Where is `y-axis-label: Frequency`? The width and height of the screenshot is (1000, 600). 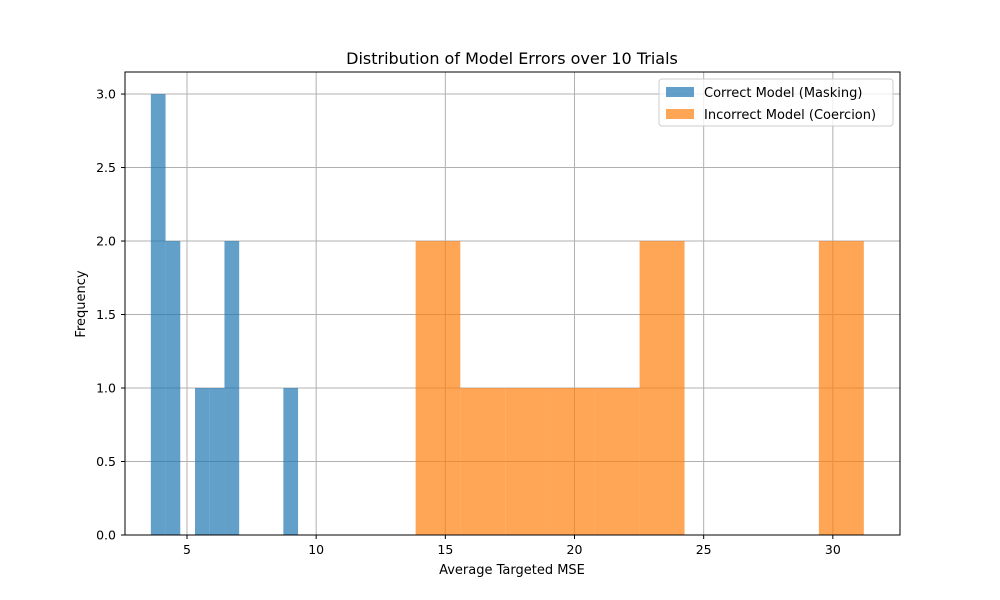 y-axis-label: Frequency is located at coordinates (81, 303).